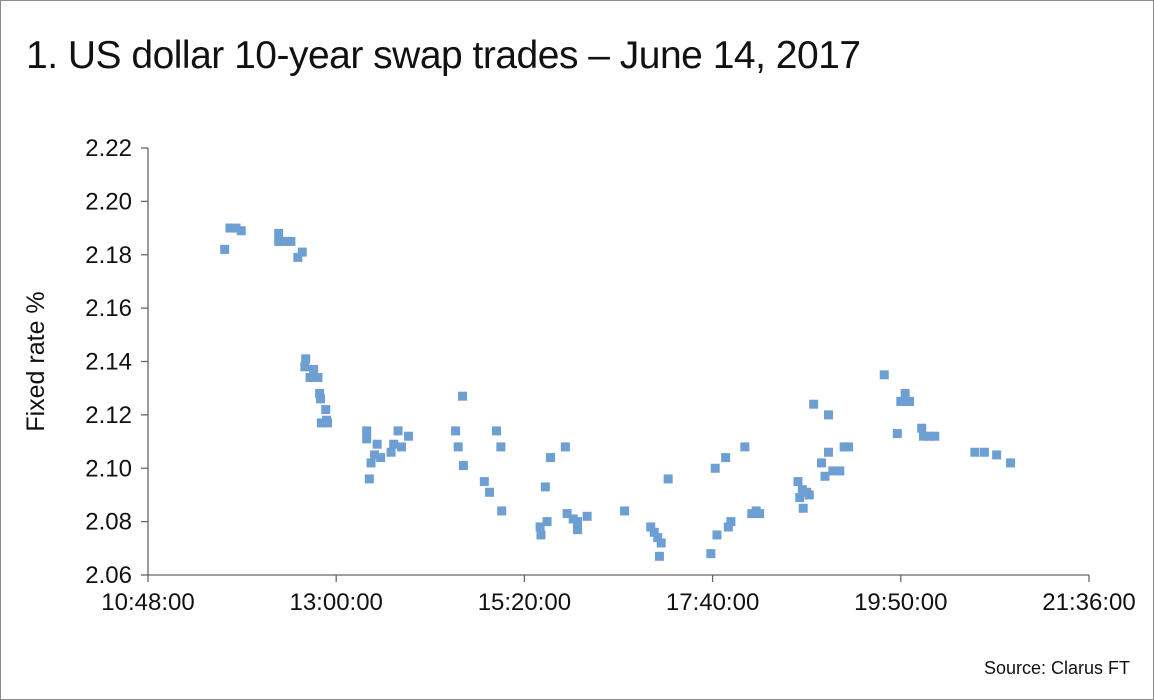  What do you see at coordinates (108, 468) in the screenshot?
I see `y-tick-label: 2.10` at bounding box center [108, 468].